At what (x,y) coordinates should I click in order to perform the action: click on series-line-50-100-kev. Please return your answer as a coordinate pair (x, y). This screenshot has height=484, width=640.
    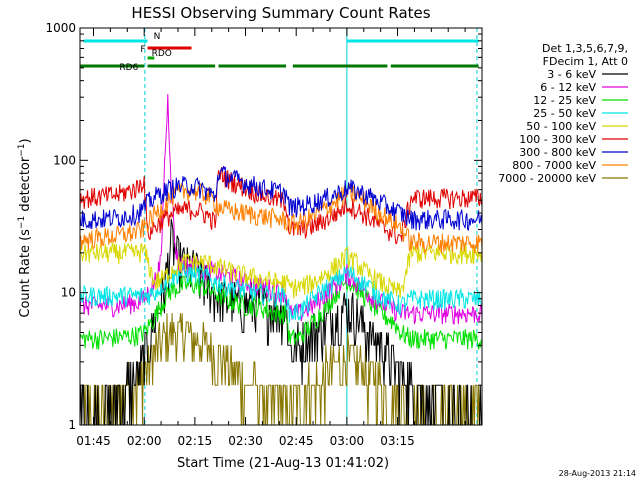
    Looking at the image, I should click on (281, 270).